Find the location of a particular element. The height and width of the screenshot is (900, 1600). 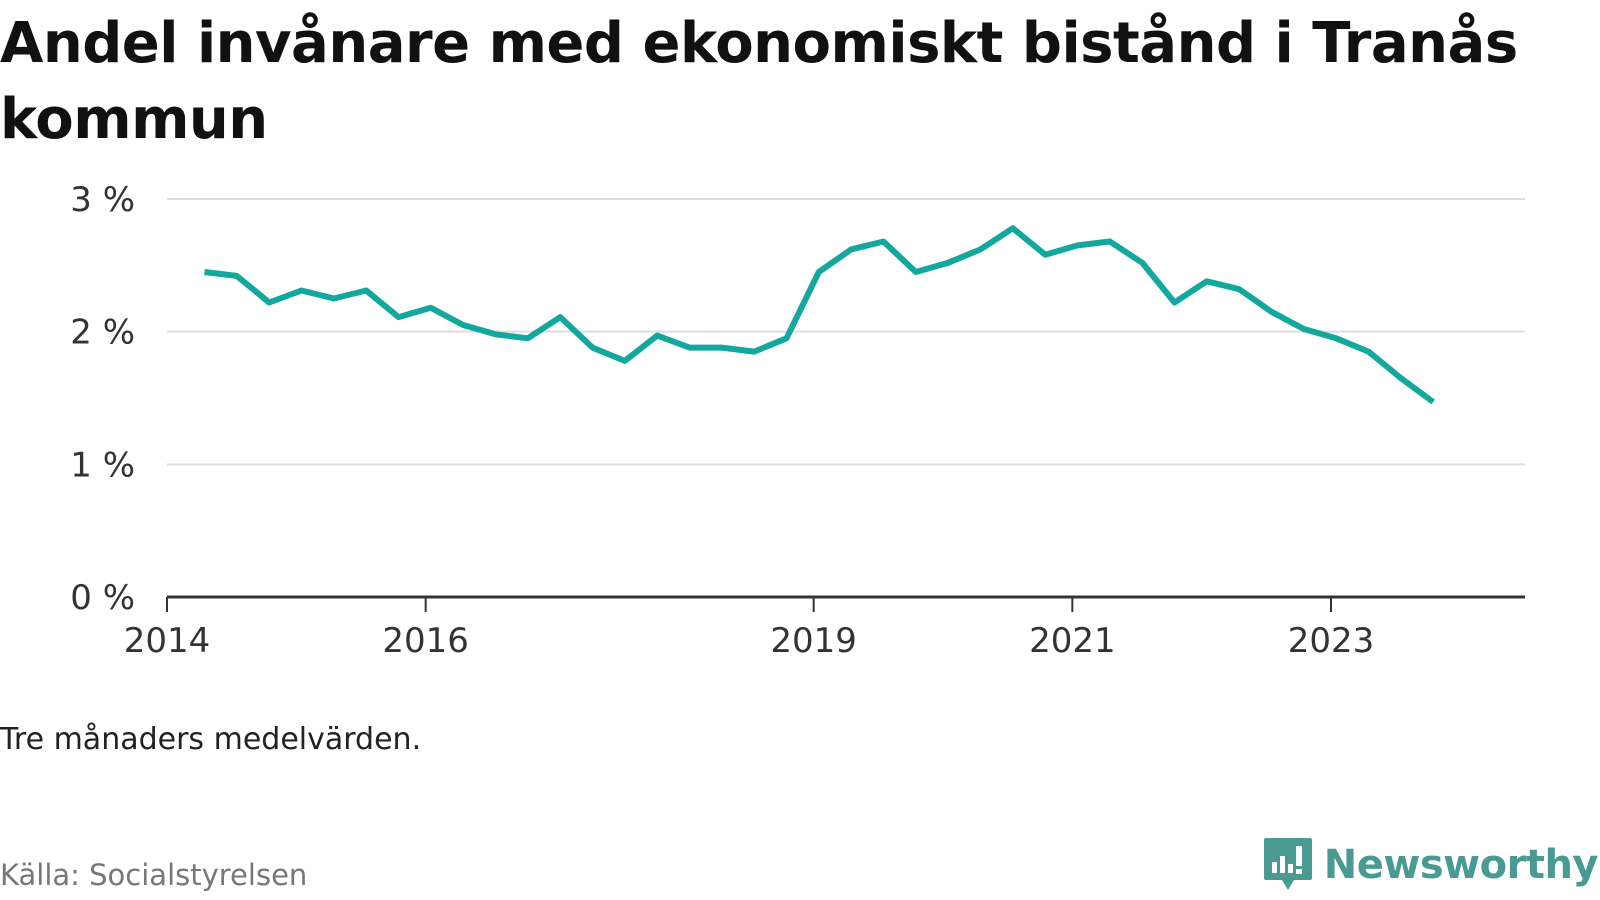

y-tick-label: 2 % is located at coordinates (102, 333).